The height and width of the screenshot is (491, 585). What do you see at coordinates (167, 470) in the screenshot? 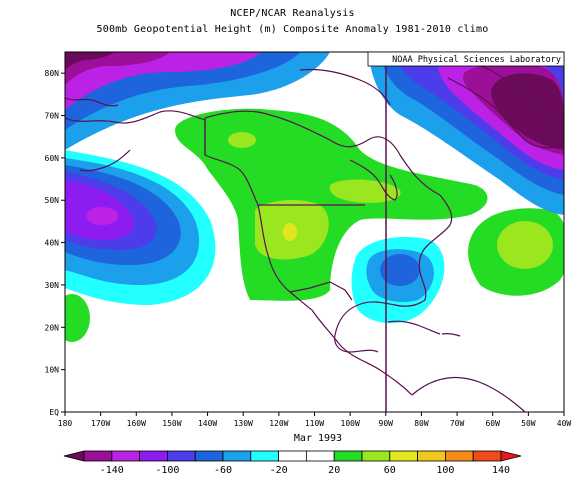
I see `colorbar-label: -100` at bounding box center [167, 470].